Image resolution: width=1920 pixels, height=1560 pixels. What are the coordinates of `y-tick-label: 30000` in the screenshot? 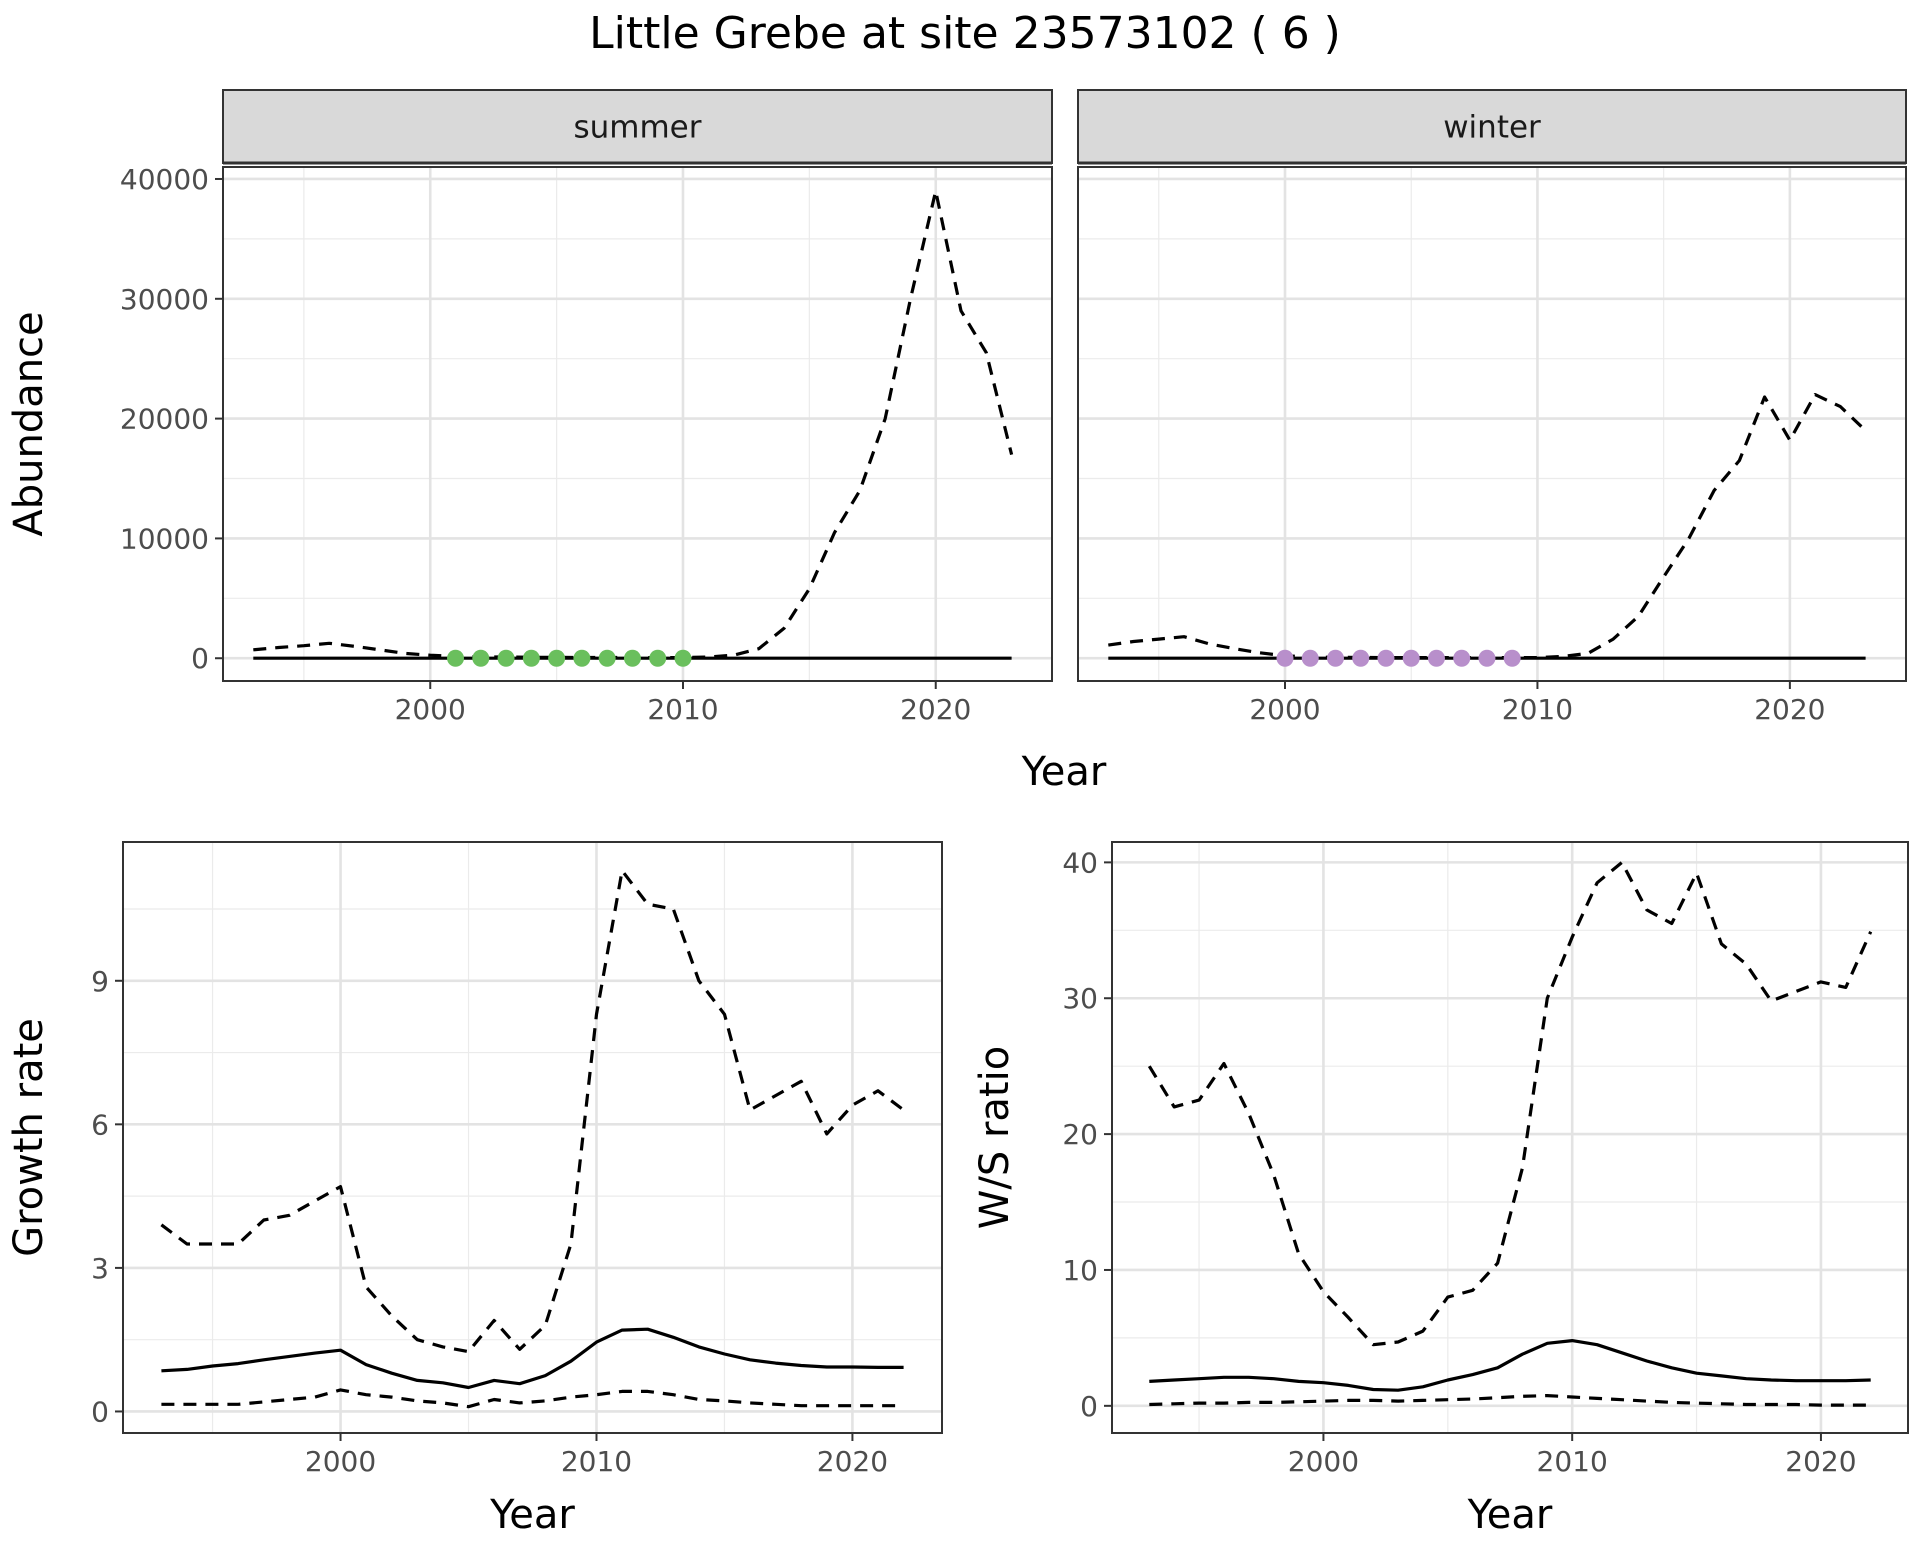 It's located at (164, 299).